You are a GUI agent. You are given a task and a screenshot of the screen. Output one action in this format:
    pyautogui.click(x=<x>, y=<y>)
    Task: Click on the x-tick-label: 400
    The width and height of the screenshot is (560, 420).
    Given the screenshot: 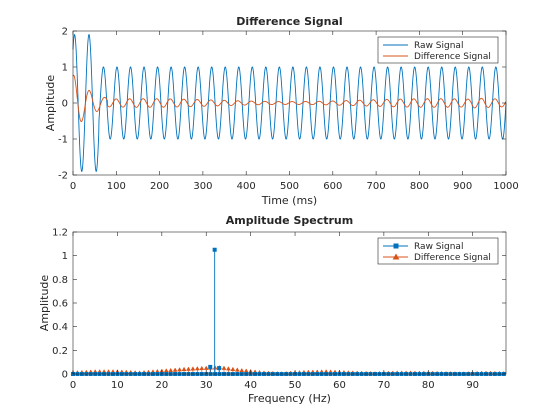 What is the action you would take?
    pyautogui.click(x=246, y=186)
    